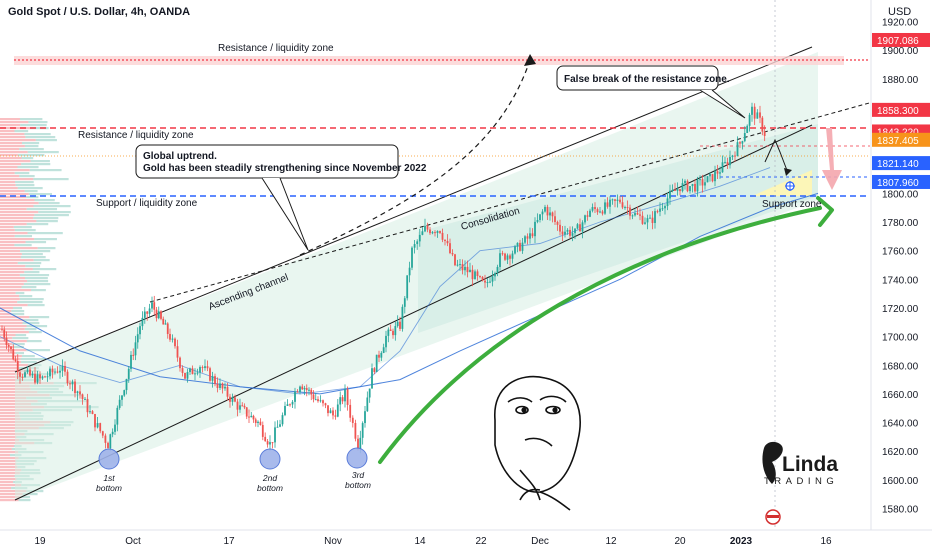 This screenshot has height=550, width=932. Describe the element at coordinates (429, 60) in the screenshot. I see `resistance-top-zone` at that location.